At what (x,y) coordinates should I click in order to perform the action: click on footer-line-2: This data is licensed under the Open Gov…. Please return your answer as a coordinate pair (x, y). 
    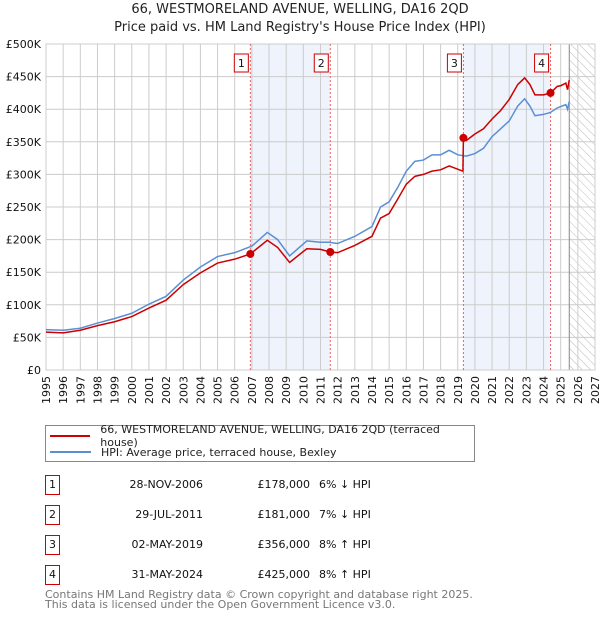
    Looking at the image, I should click on (220, 604).